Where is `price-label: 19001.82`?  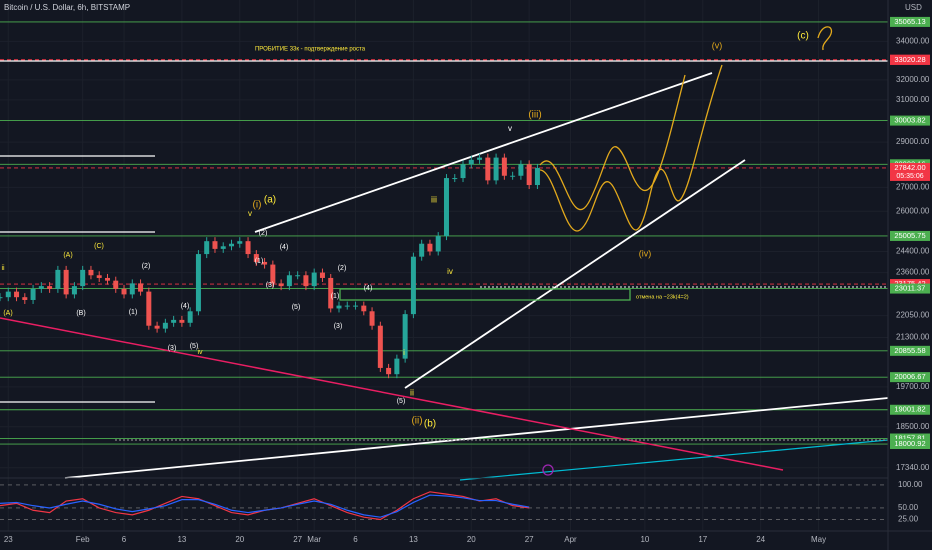 price-label: 19001.82 is located at coordinates (909, 409).